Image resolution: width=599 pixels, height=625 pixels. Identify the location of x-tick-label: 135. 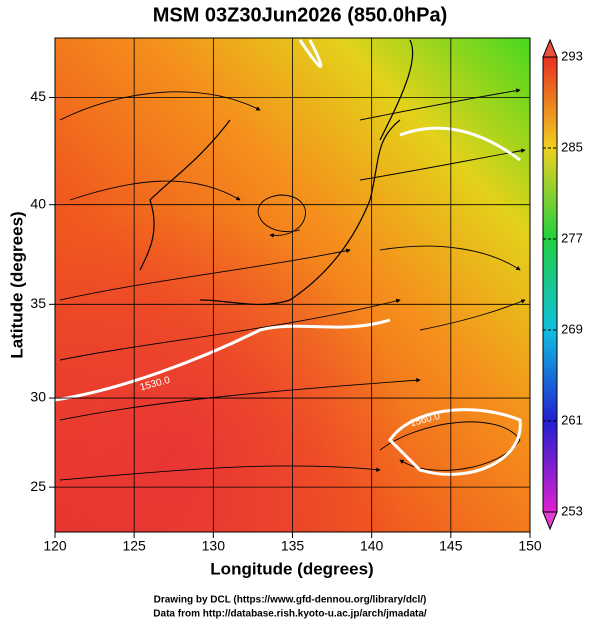
(293, 546).